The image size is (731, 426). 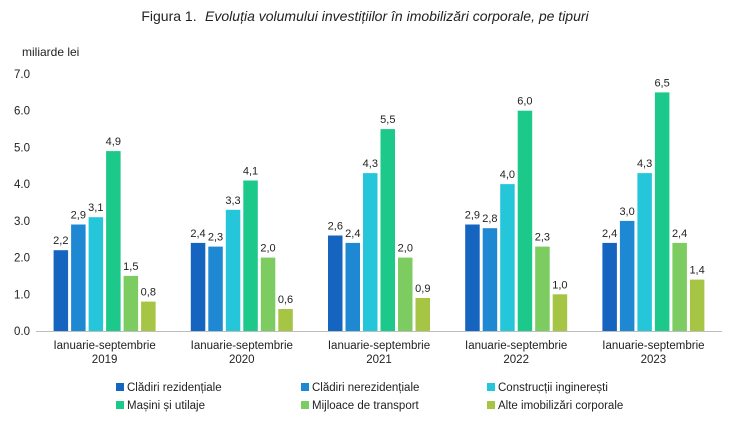 What do you see at coordinates (242, 360) in the screenshot?
I see `x-category-label: 2020` at bounding box center [242, 360].